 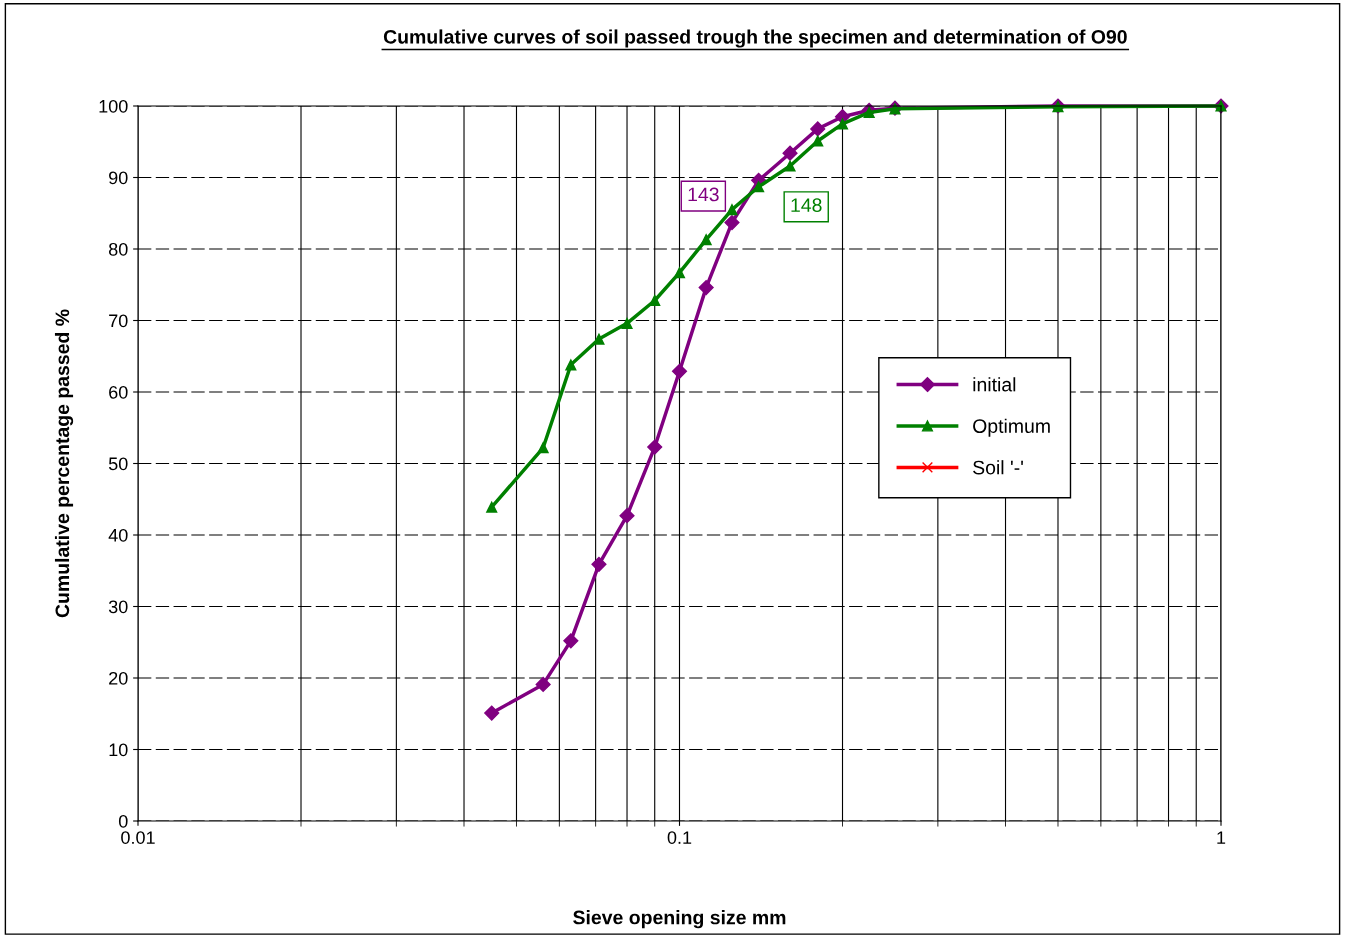 What do you see at coordinates (118, 392) in the screenshot?
I see `y-tick-label: 60` at bounding box center [118, 392].